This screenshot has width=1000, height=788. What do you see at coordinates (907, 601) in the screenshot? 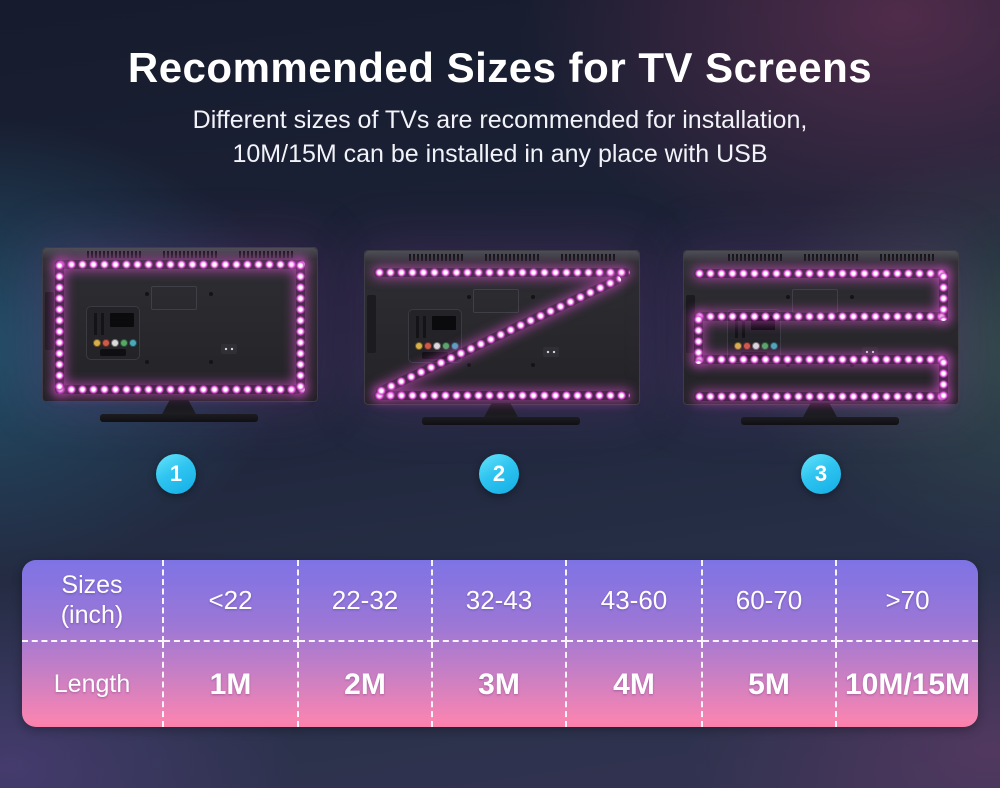
I see `table-header-size-6: >70` at bounding box center [907, 601].